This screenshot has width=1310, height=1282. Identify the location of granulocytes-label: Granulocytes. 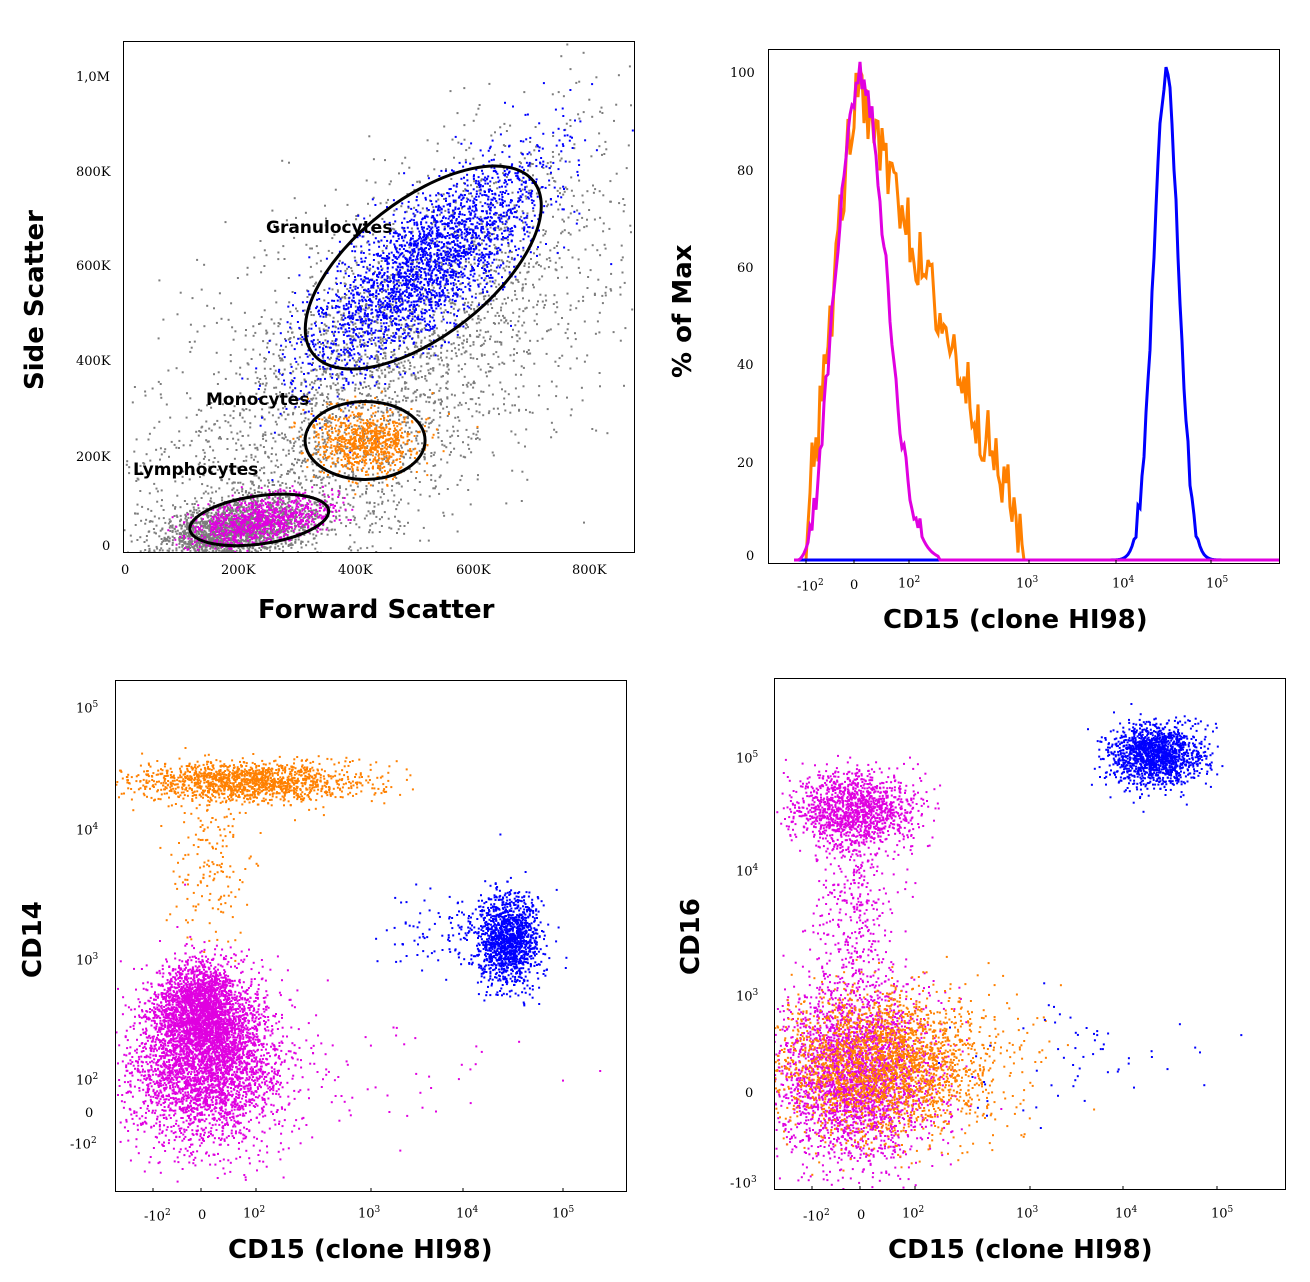
(329, 228).